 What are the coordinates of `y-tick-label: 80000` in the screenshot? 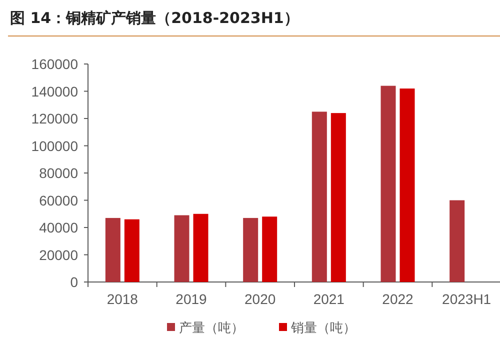 It's located at (58, 173).